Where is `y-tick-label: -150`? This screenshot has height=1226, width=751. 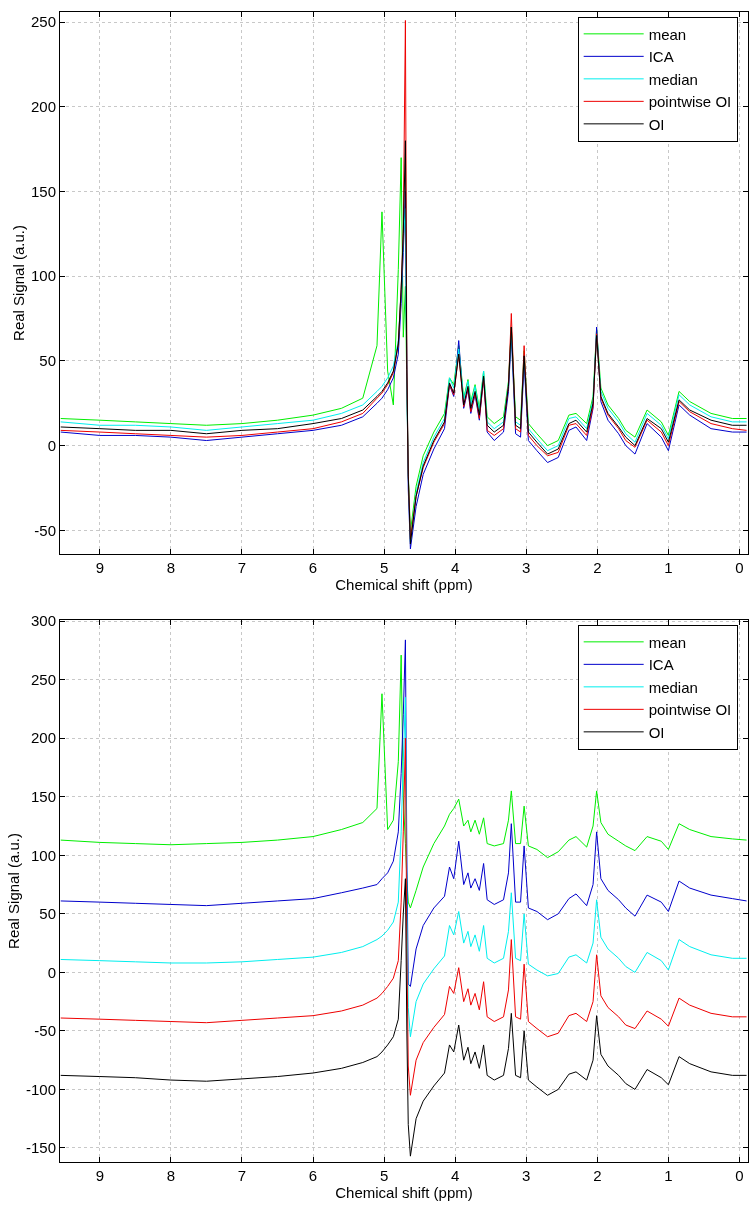
y-tick-label: -150 is located at coordinates (40, 1148).